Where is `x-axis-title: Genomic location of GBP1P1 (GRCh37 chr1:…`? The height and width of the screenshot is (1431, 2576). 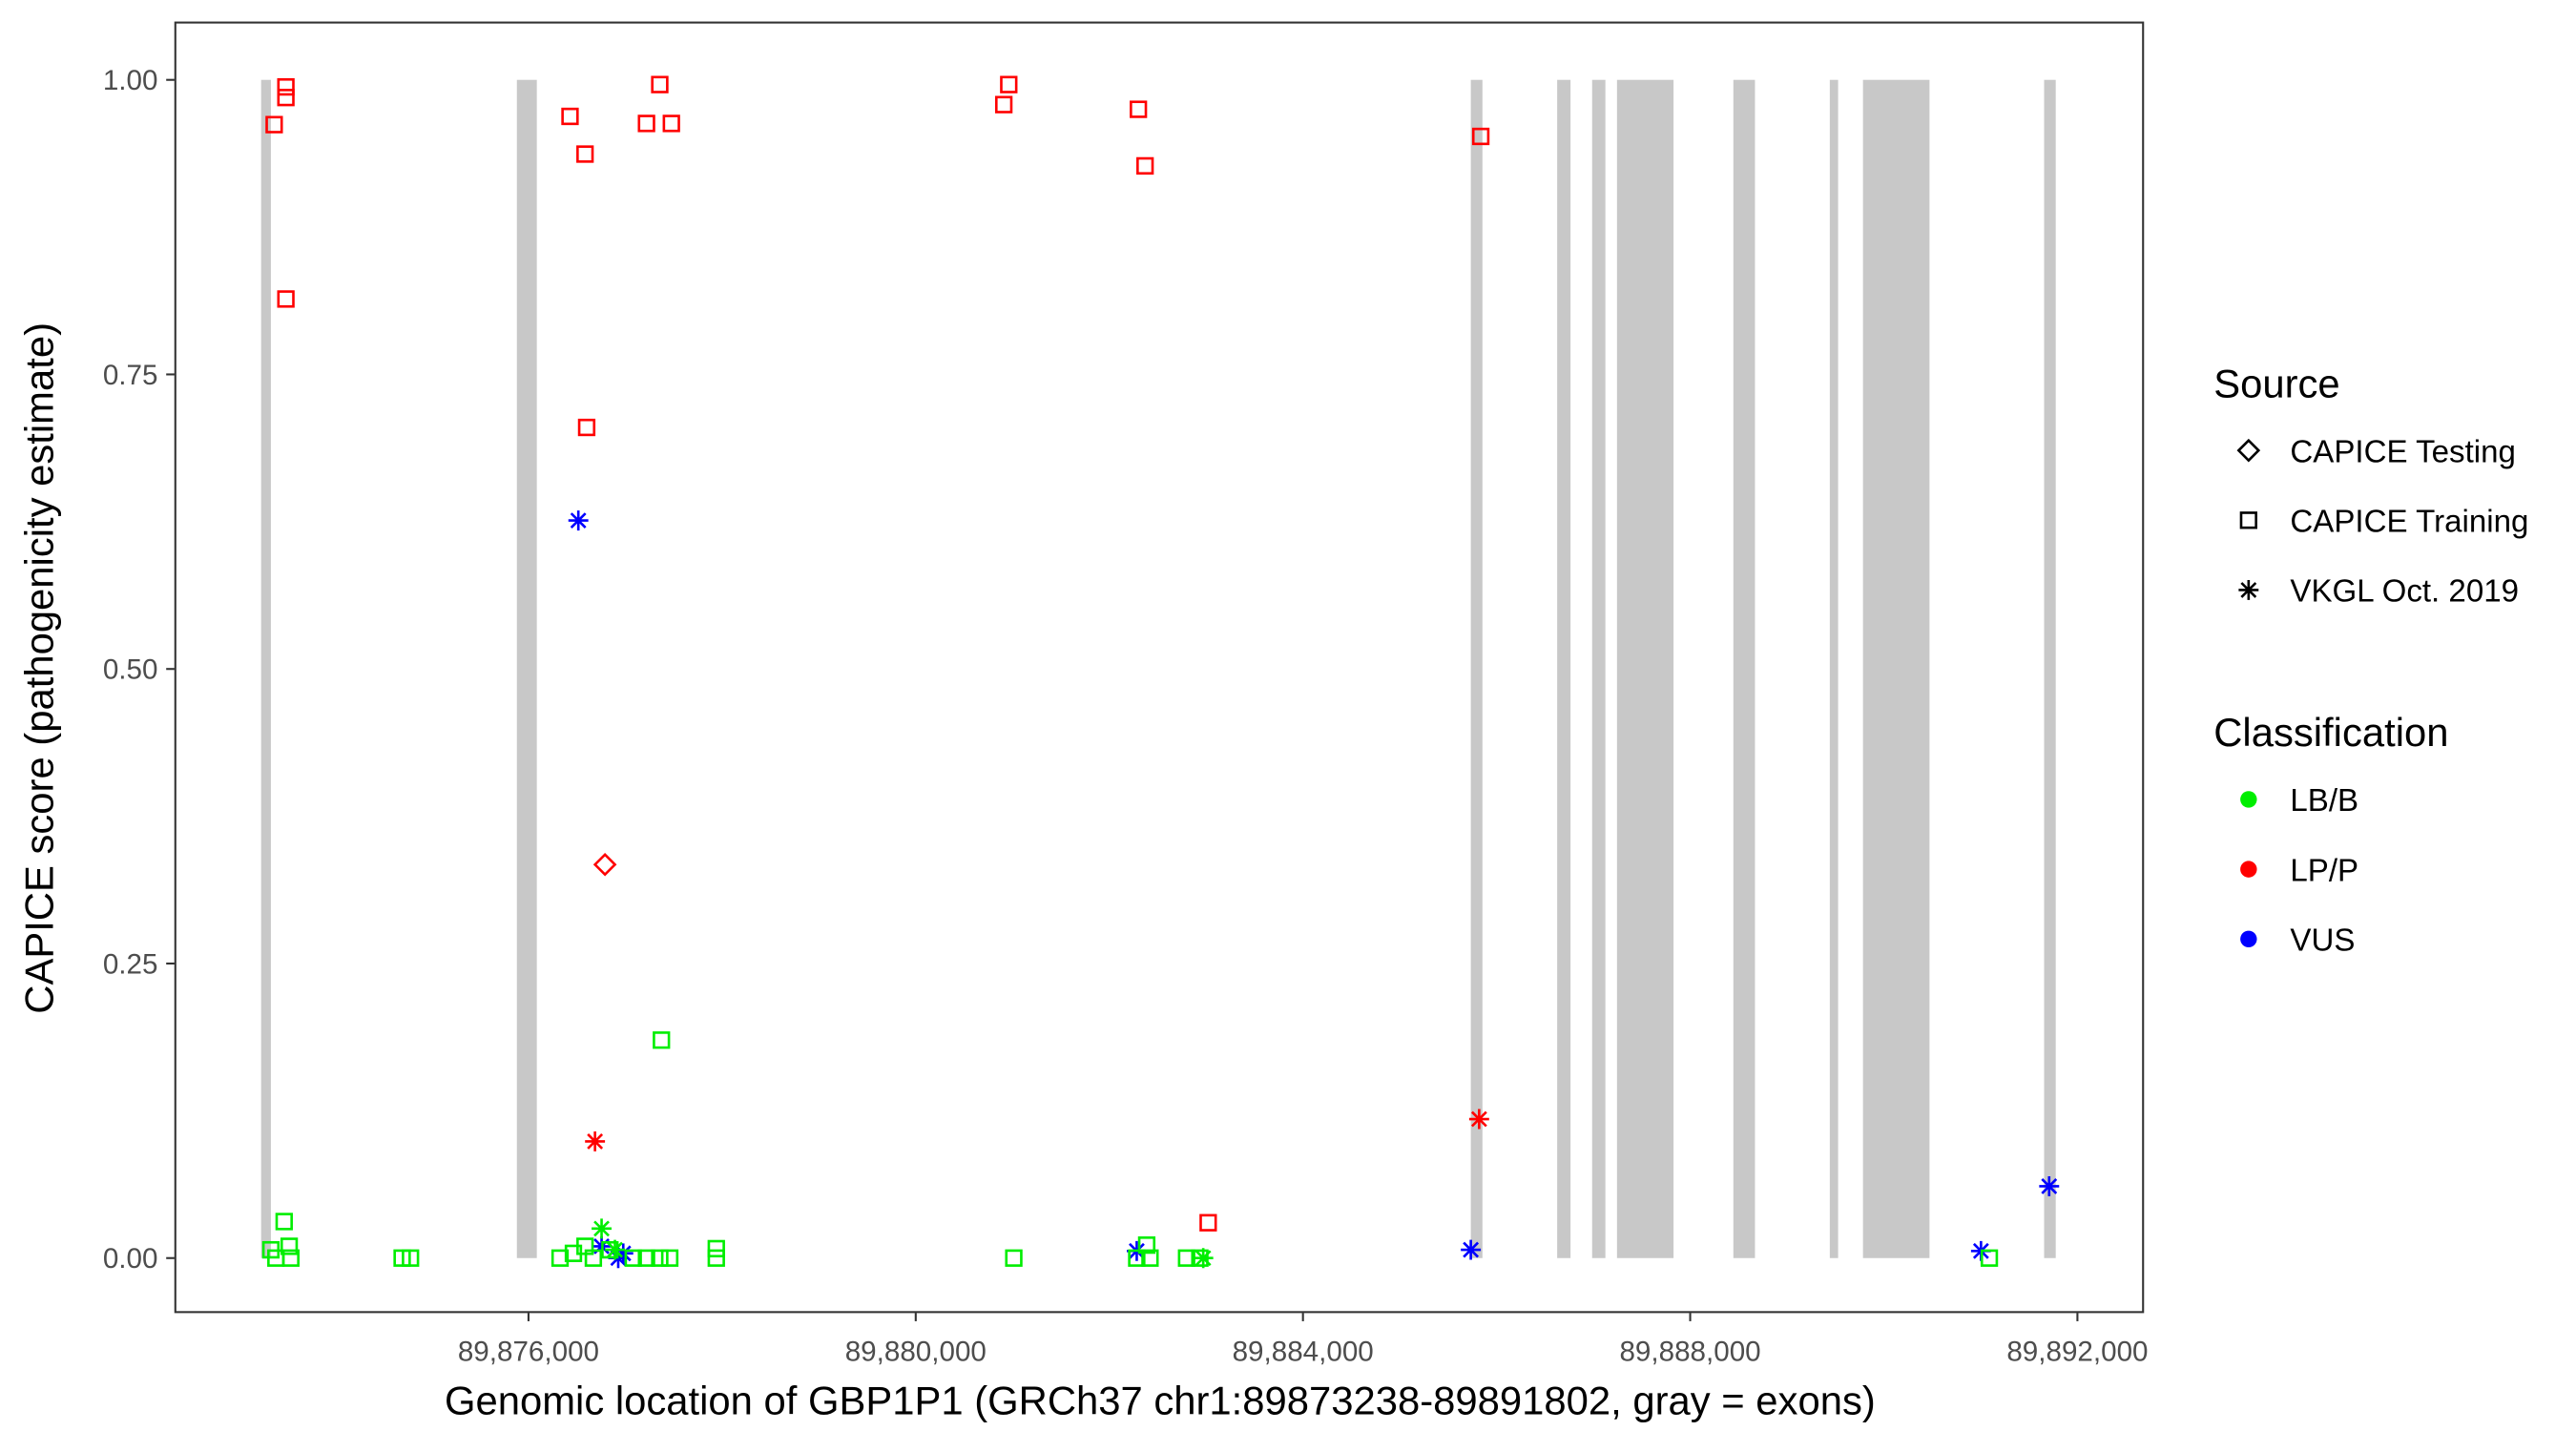 x-axis-title: Genomic location of GBP1P1 (GRCh37 chr1:… is located at coordinates (1160, 1400).